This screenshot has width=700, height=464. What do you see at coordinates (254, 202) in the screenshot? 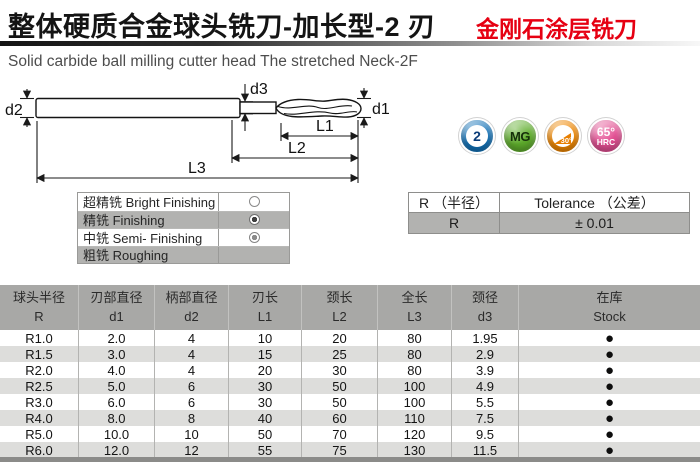
I see `open-circle-icon` at bounding box center [254, 202].